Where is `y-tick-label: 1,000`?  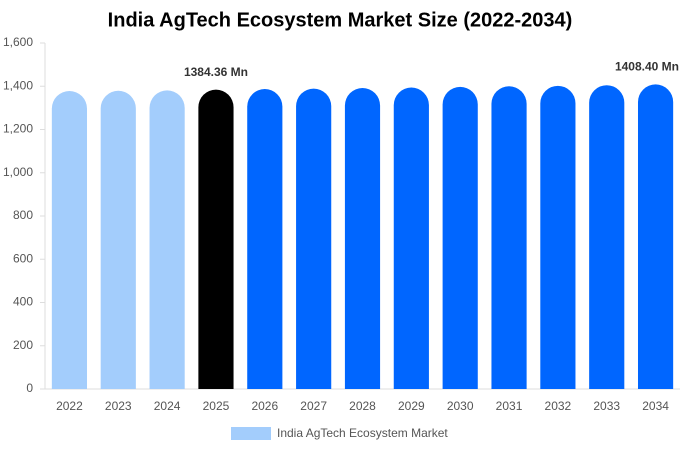
y-tick-label: 1,000 is located at coordinates (18, 172).